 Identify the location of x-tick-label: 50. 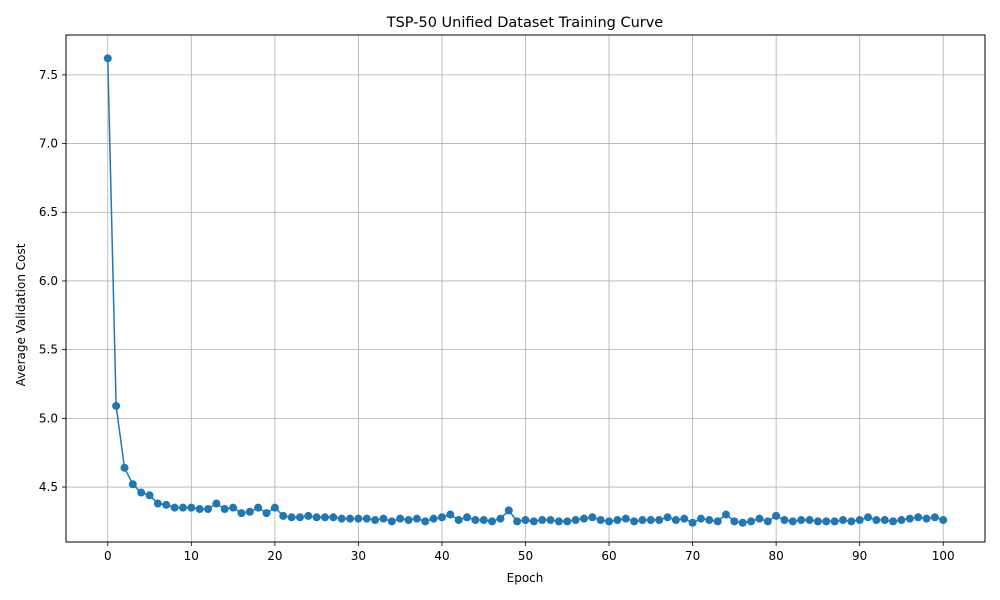
(525, 556).